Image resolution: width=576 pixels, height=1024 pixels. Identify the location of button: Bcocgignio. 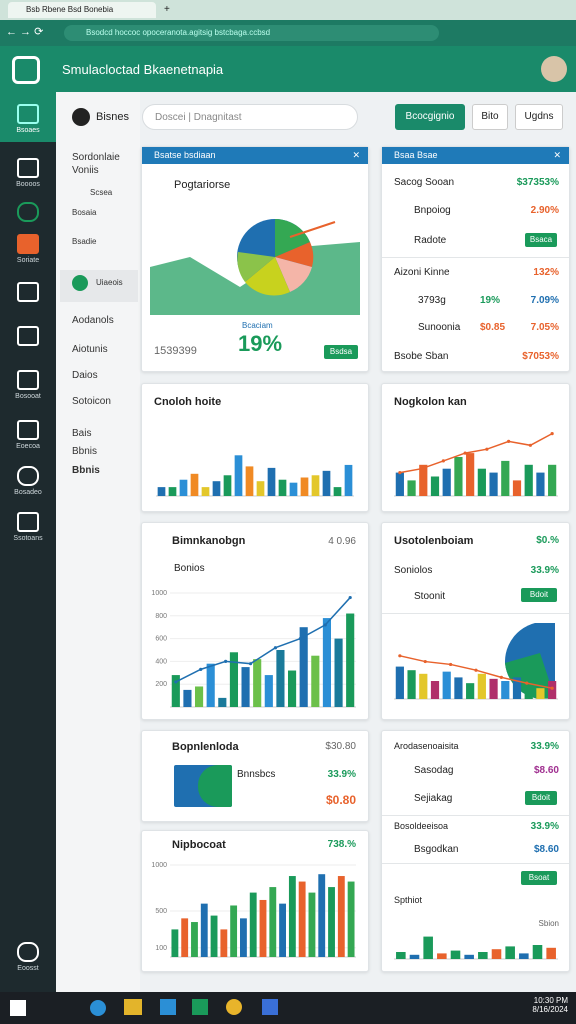
(430, 117).